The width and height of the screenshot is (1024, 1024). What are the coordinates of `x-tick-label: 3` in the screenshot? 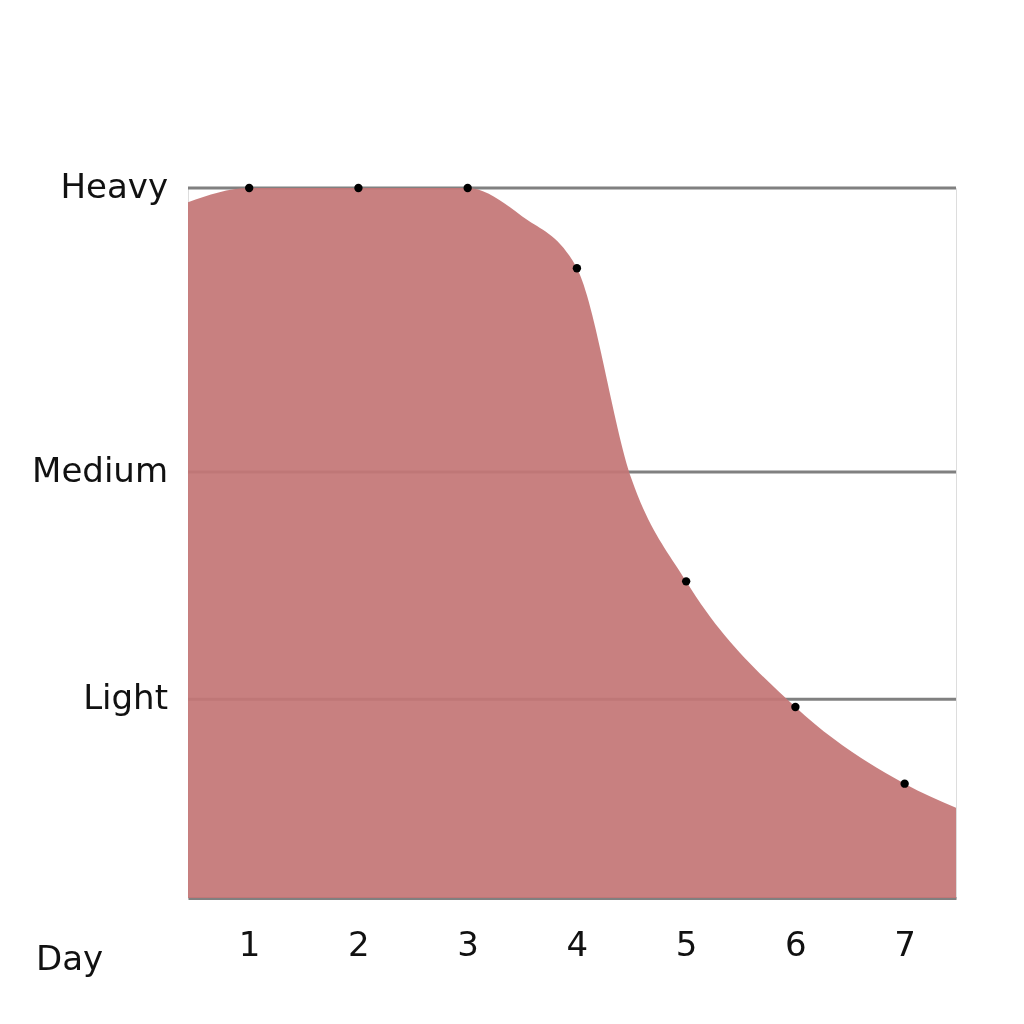 It's located at (468, 943).